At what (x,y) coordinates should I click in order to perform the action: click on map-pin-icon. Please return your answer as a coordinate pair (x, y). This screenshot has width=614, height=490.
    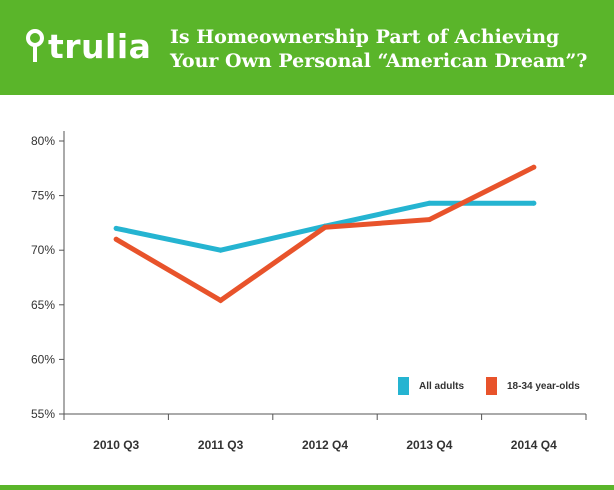
    Looking at the image, I should click on (35, 45).